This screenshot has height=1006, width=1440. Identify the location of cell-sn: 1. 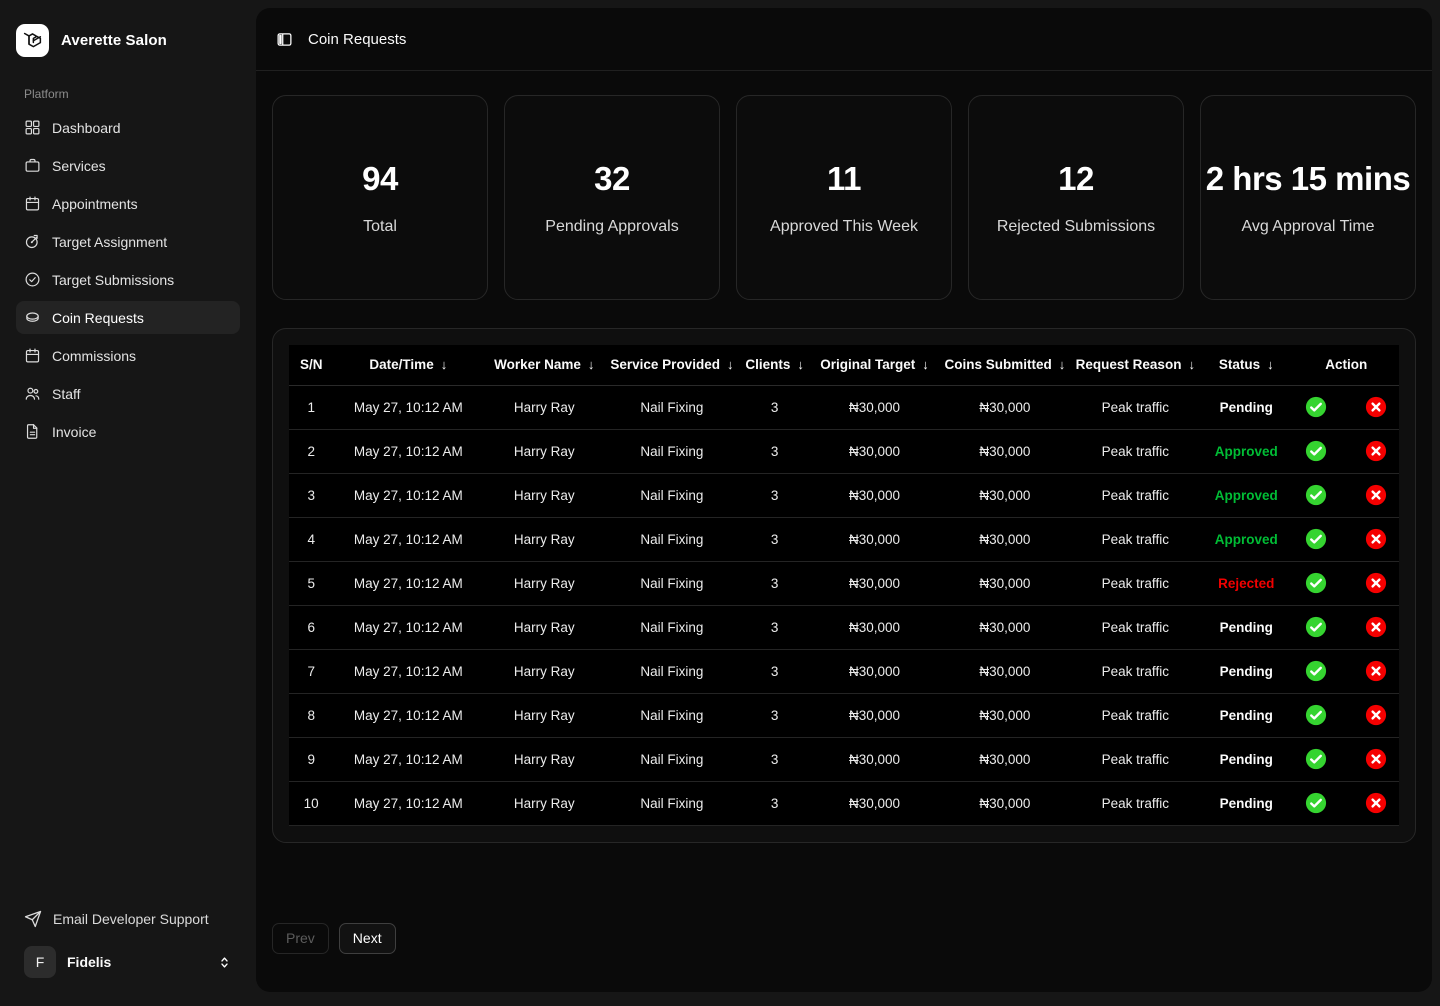
(311, 407).